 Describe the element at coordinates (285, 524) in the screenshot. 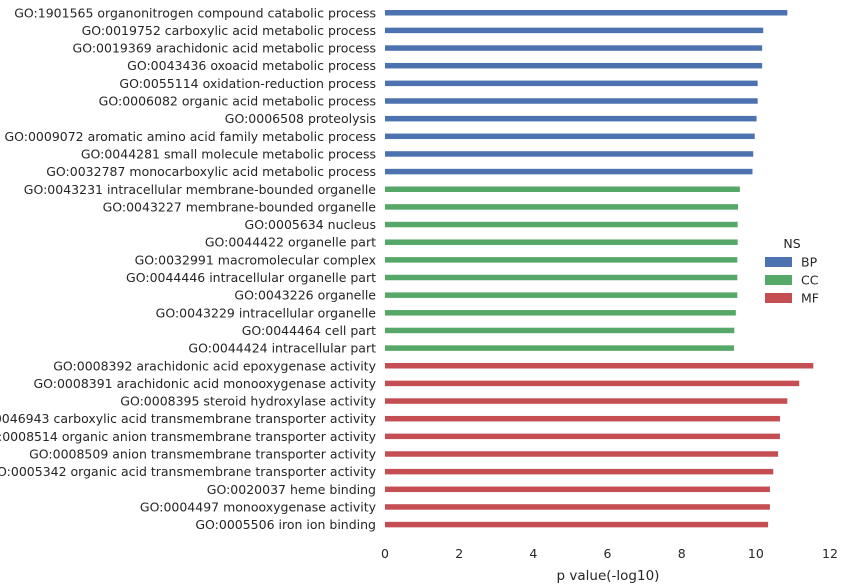

I see `category-label: GO:0005506 iron ion binding` at that location.